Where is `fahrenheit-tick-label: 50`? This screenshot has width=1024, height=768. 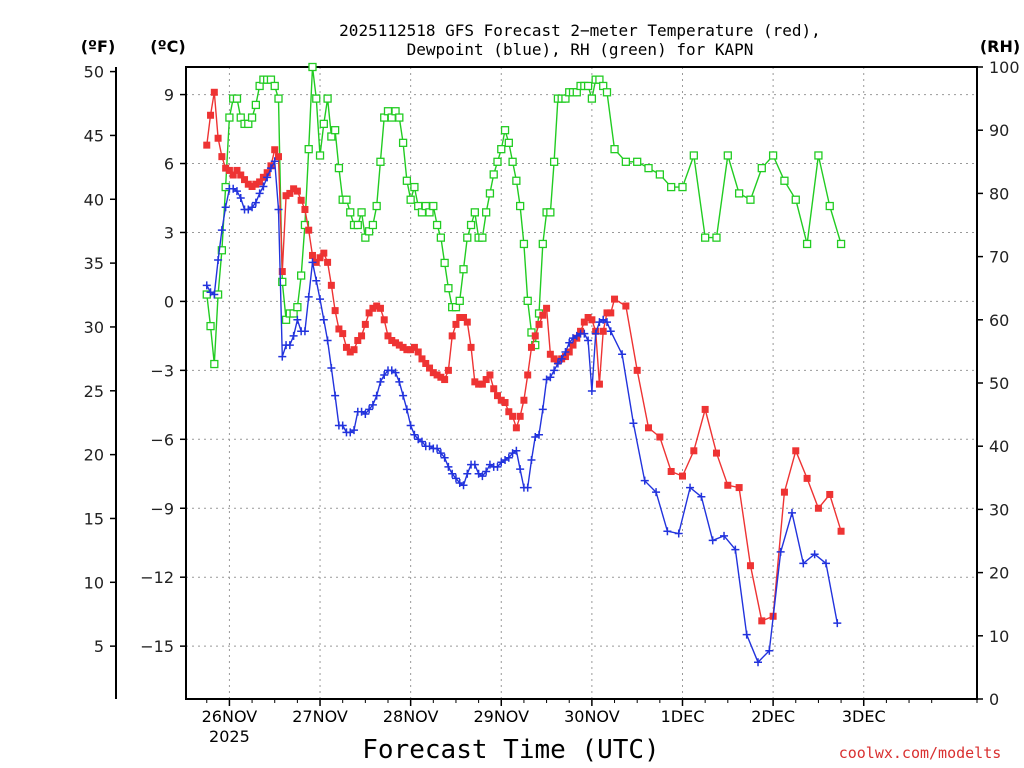
fahrenheit-tick-label: 50 is located at coordinates (94, 72).